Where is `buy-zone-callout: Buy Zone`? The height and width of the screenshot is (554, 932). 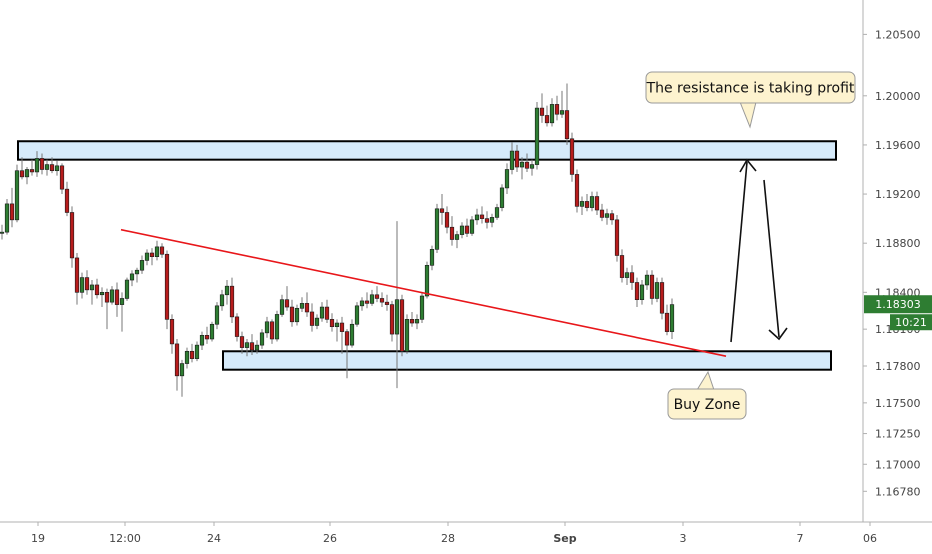
buy-zone-callout: Buy Zone is located at coordinates (707, 395).